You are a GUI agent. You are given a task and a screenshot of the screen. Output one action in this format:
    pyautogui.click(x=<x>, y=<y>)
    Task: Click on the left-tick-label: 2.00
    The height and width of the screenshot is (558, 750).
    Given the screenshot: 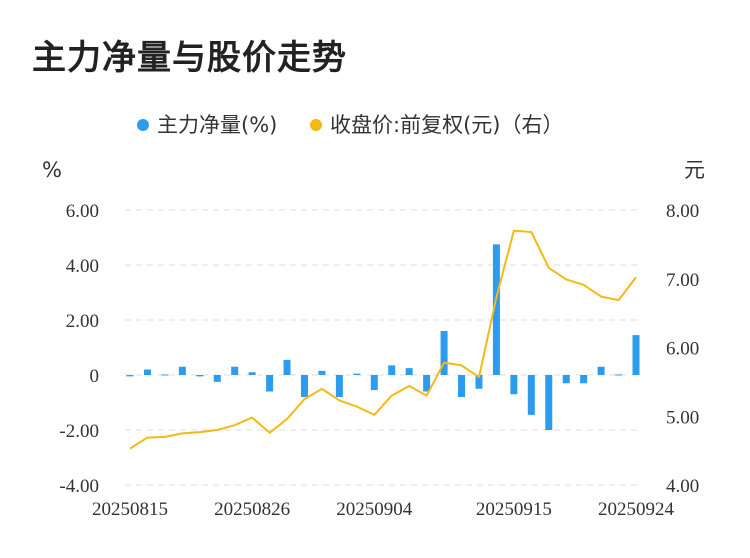 What is the action you would take?
    pyautogui.click(x=82, y=321)
    